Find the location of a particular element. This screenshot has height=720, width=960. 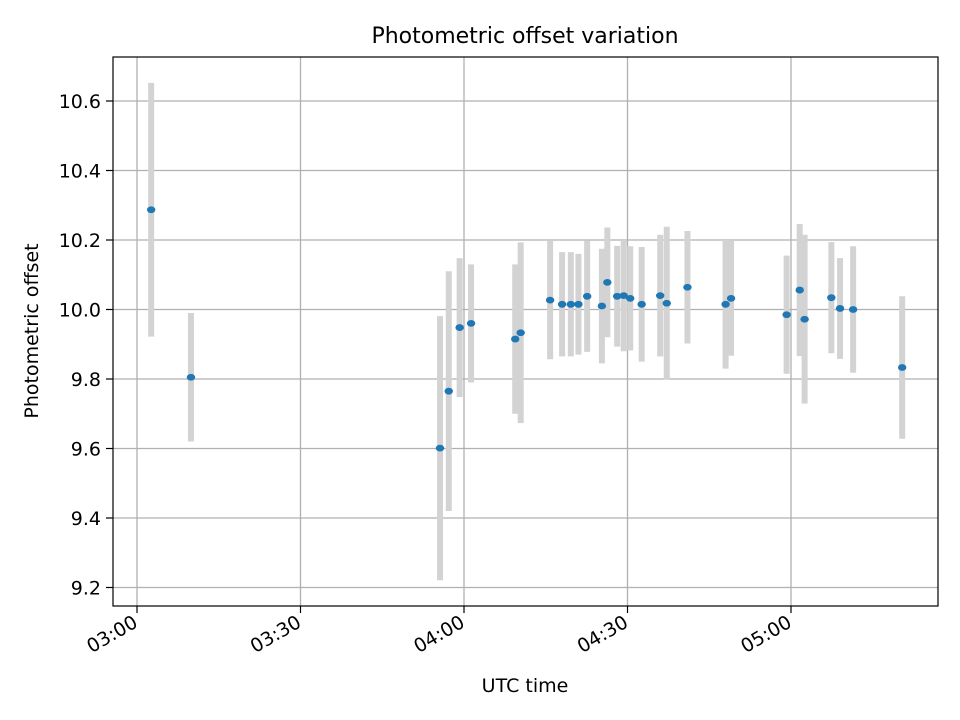

y-tick-label: 9.4 is located at coordinates (86, 519).